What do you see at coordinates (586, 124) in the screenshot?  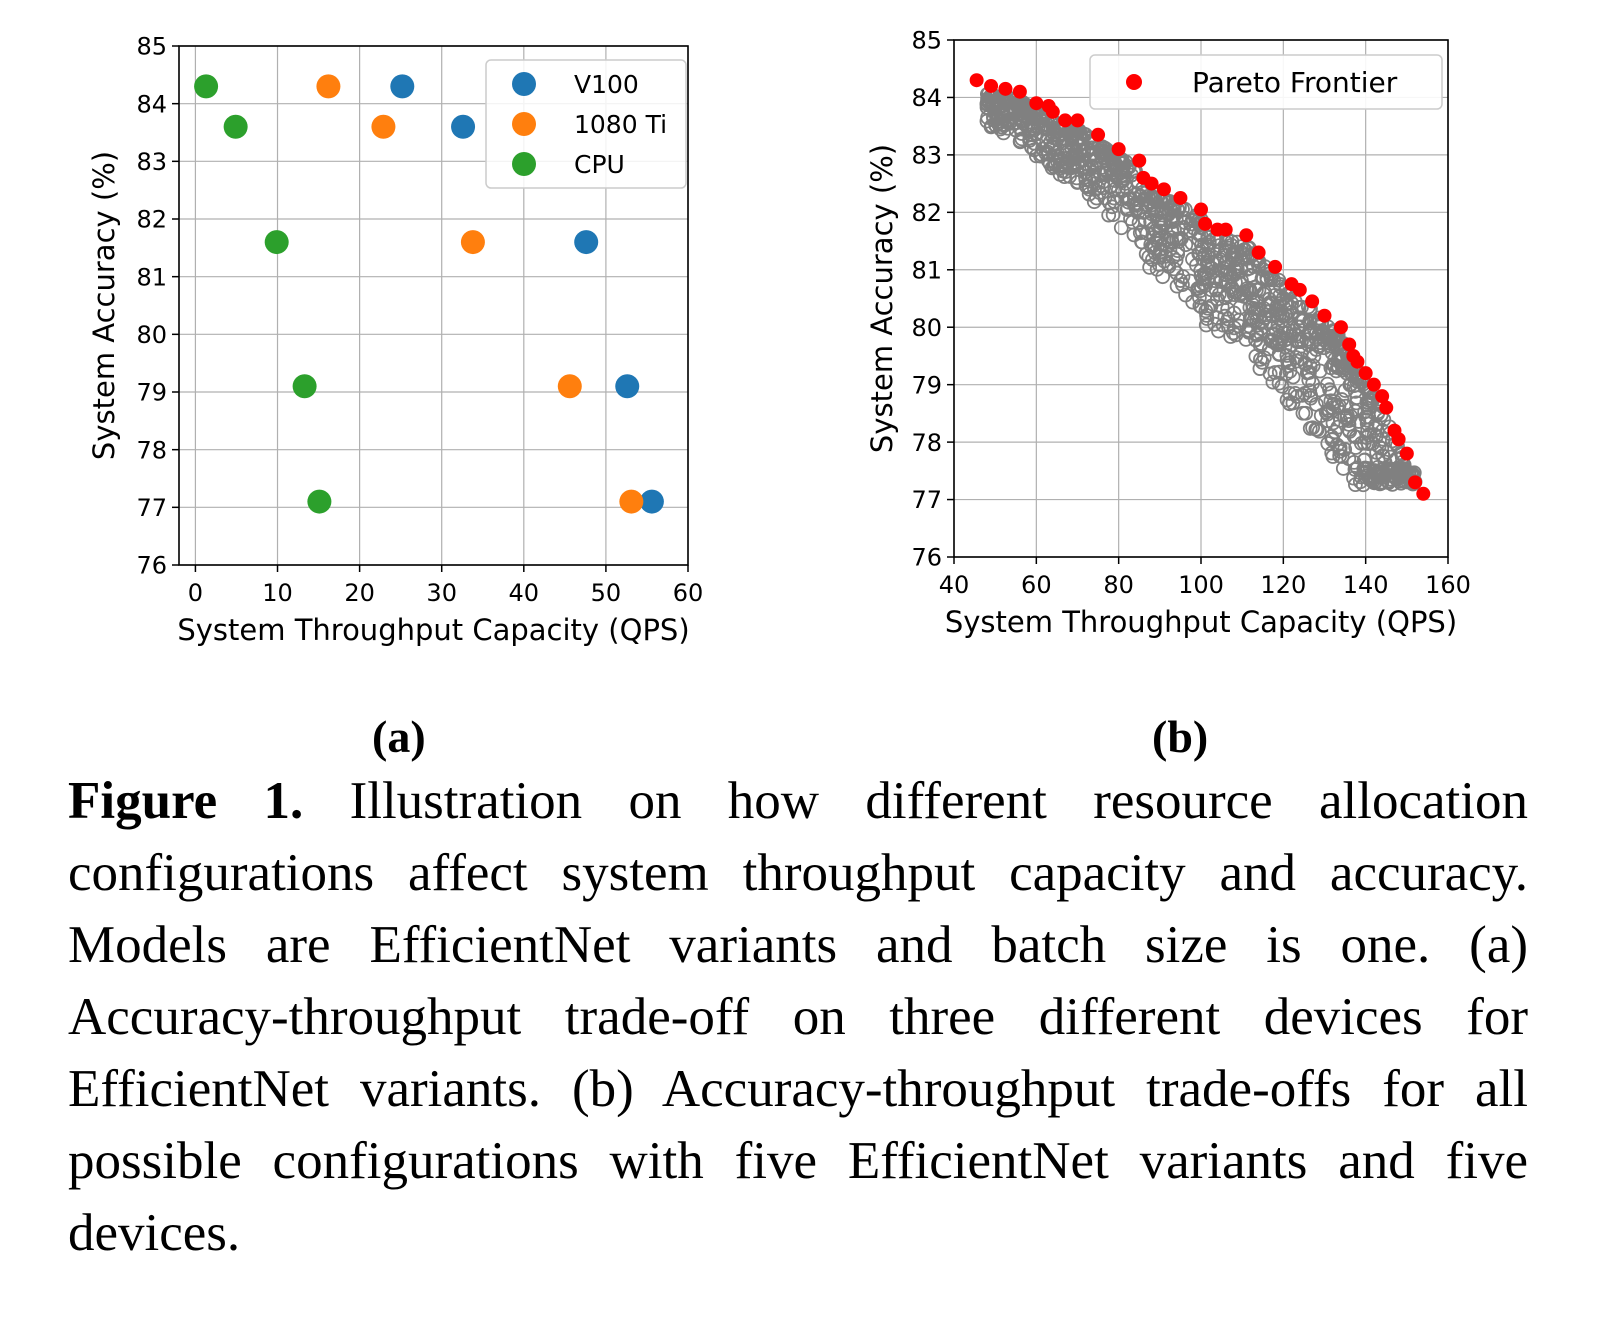 I see `legend-box` at bounding box center [586, 124].